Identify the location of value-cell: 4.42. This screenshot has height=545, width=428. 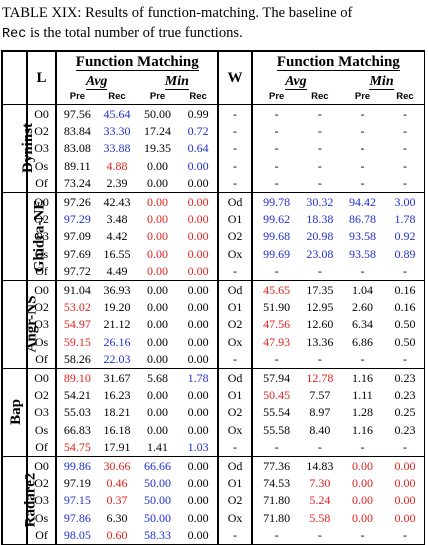
(117, 236).